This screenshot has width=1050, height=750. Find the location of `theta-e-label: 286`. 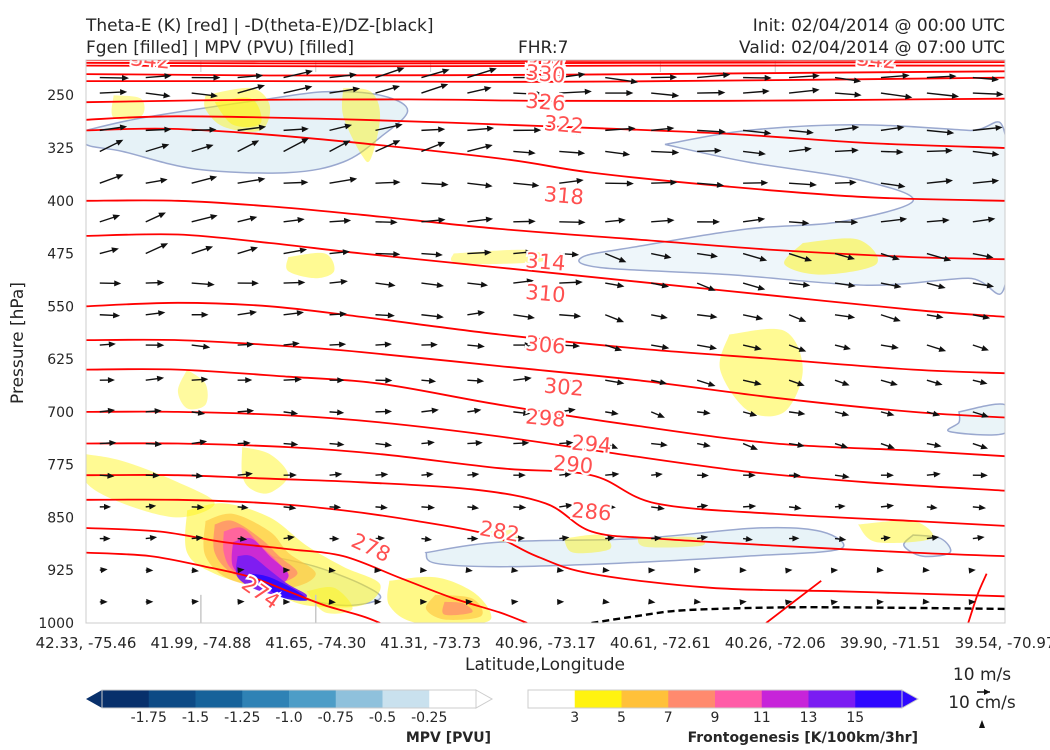

theta-e-label: 286 is located at coordinates (591, 511).